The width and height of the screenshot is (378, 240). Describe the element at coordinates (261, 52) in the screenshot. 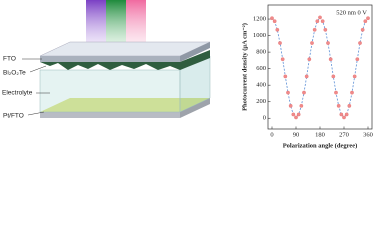

I see `y-tick-label: 800` at that location.